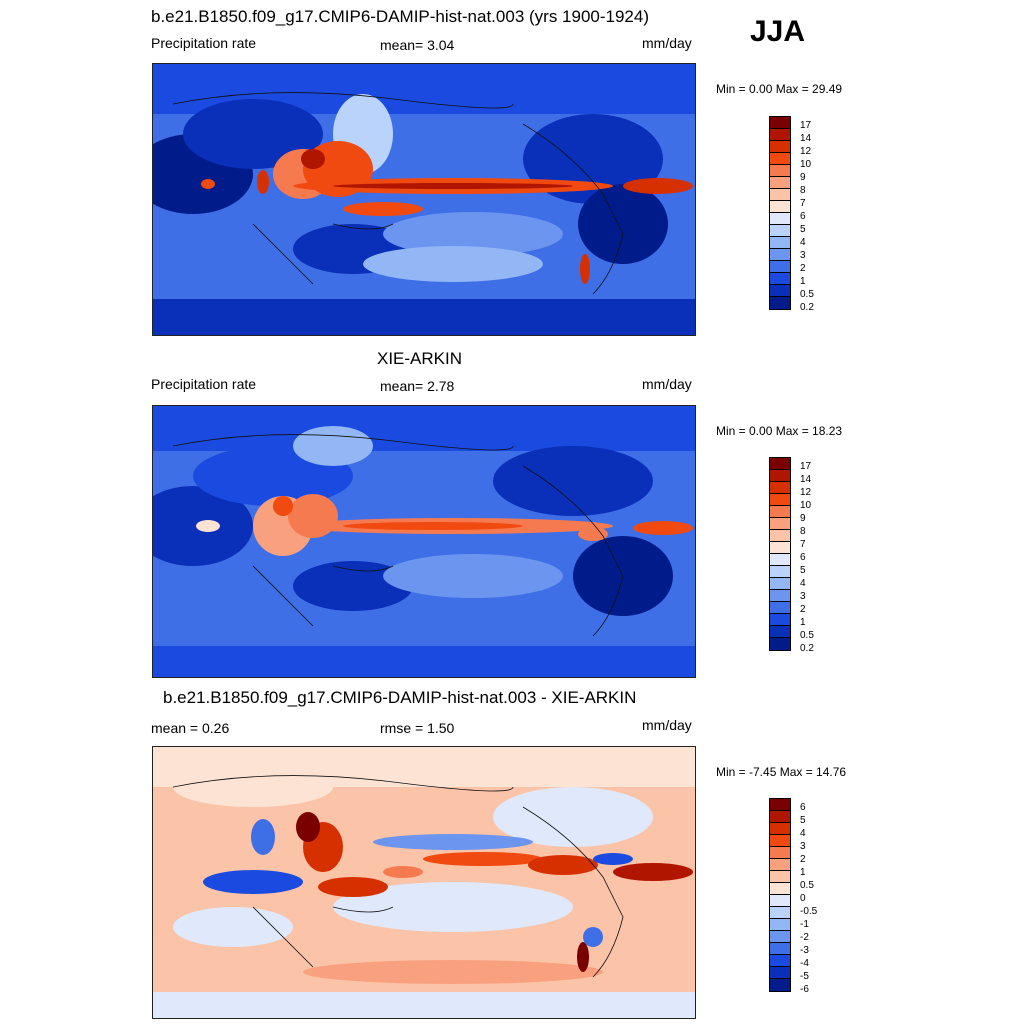 The height and width of the screenshot is (1024, 1024). What do you see at coordinates (804, 963) in the screenshot?
I see `panel3-colorbar-tick: -4` at bounding box center [804, 963].